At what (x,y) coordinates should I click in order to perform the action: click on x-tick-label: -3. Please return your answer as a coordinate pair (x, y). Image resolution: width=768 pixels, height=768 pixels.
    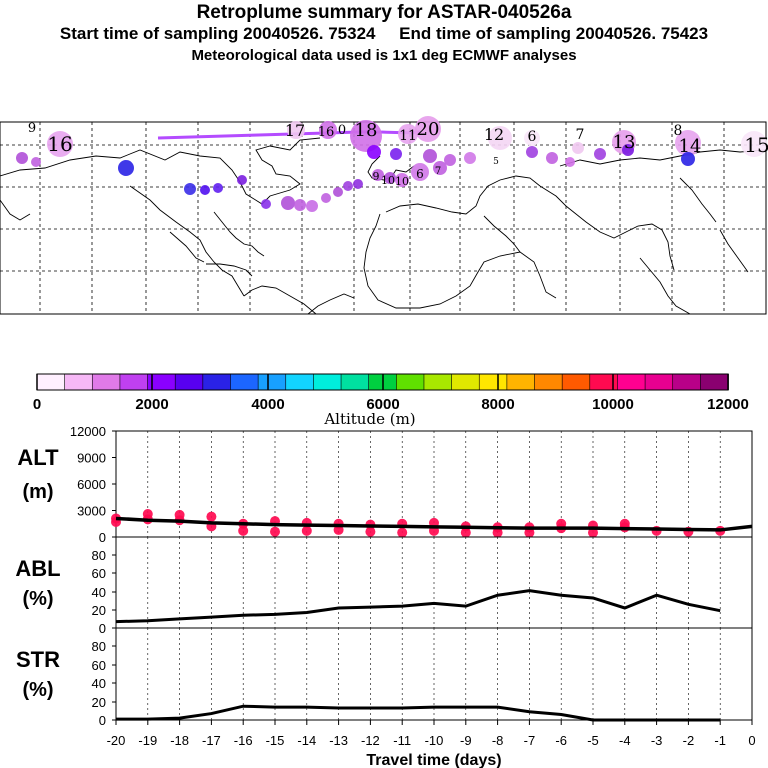
    Looking at the image, I should click on (657, 740).